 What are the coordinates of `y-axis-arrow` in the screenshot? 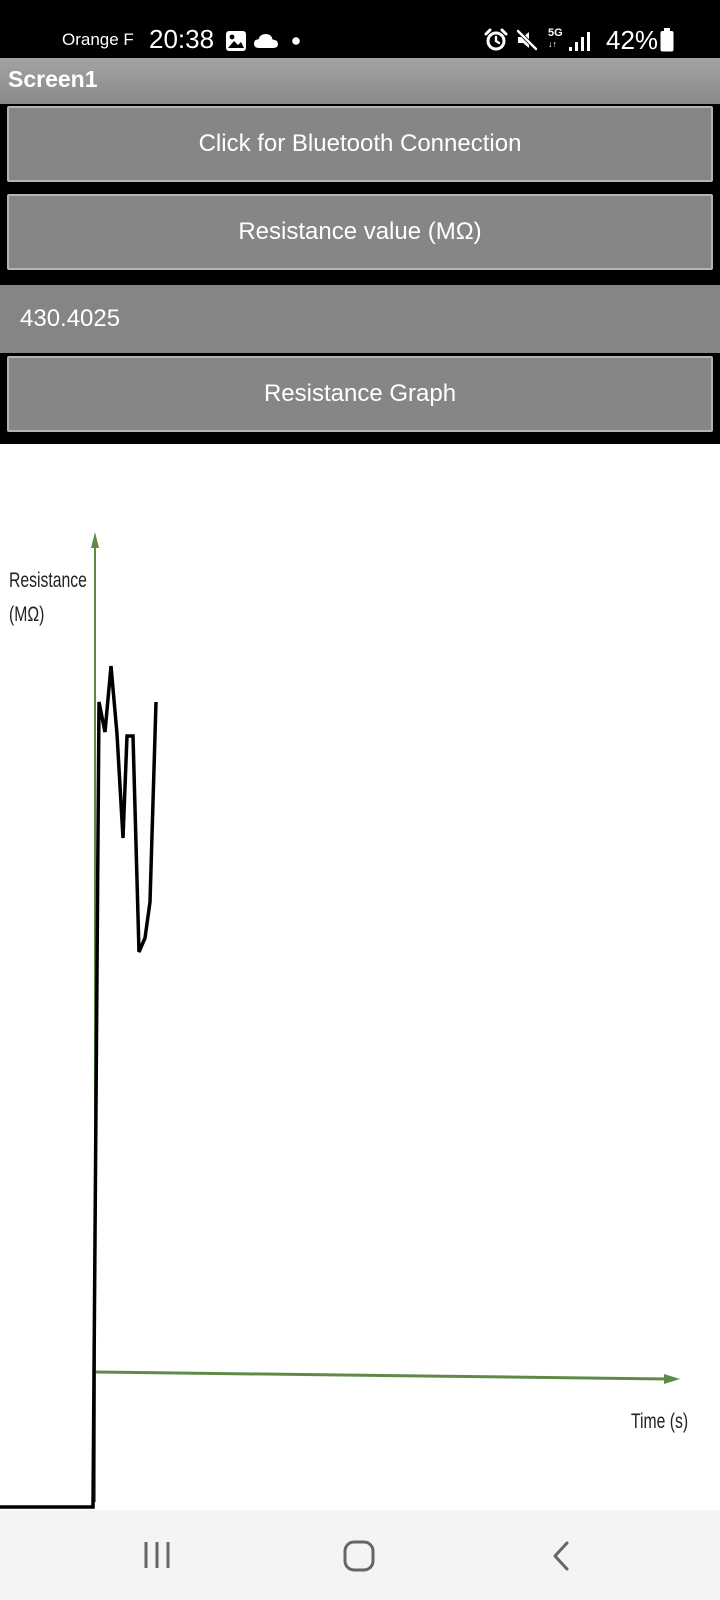 It's located at (95, 540).